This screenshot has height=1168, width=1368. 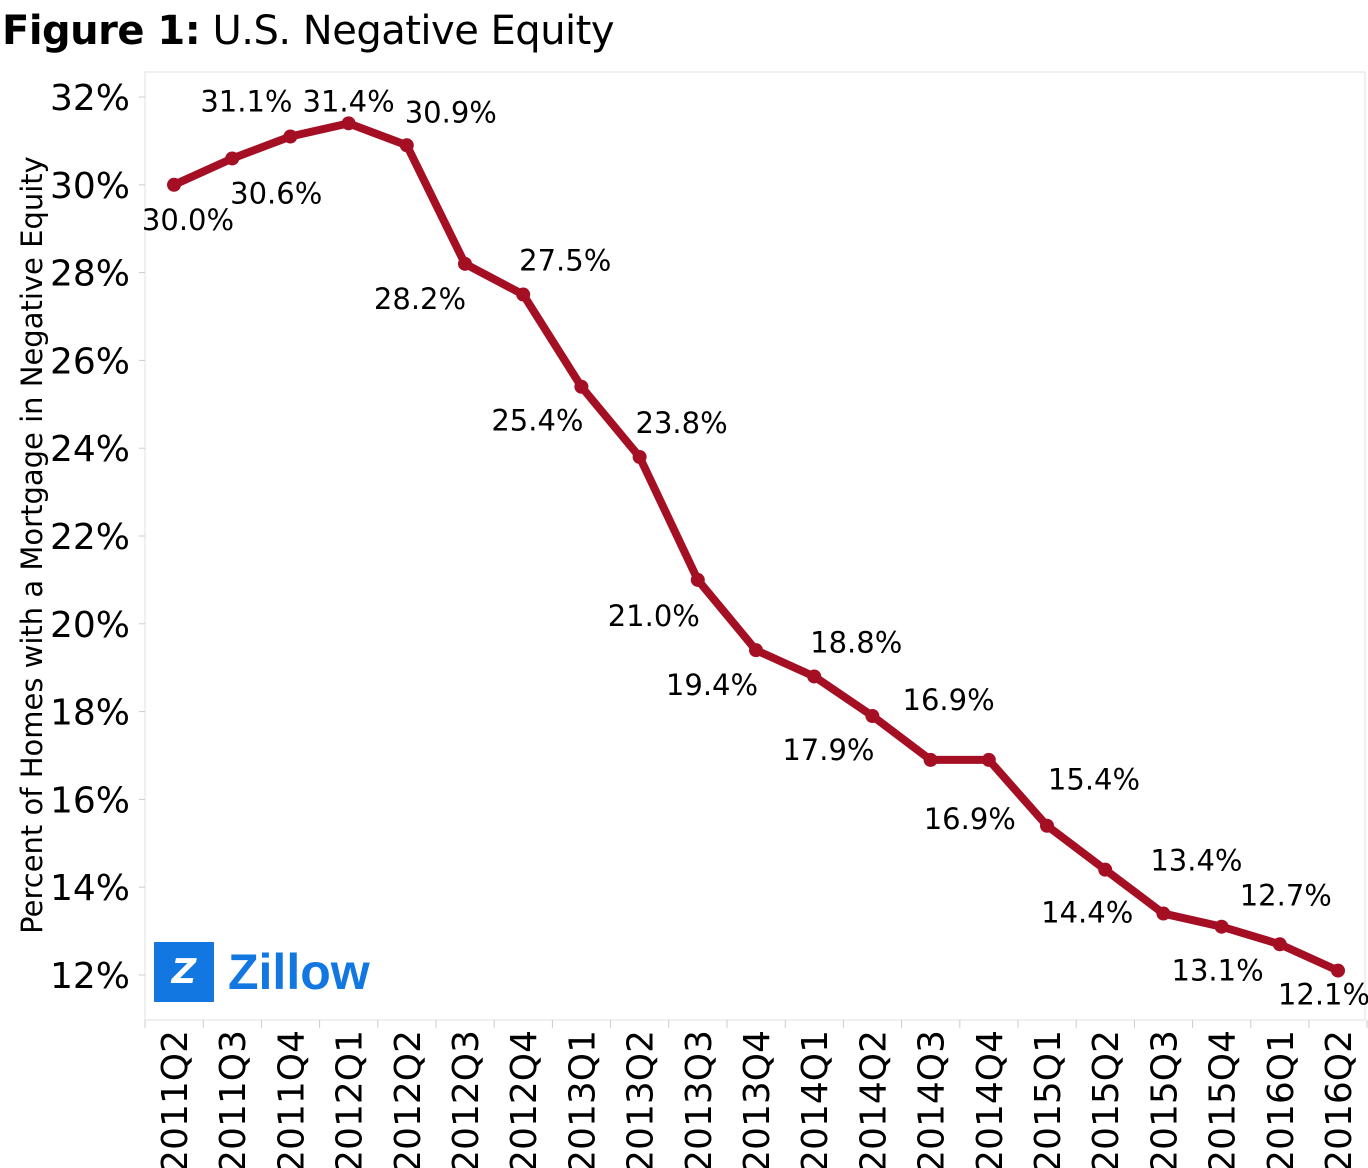 What do you see at coordinates (90, 98) in the screenshot?
I see `y-tick-label: 32%` at bounding box center [90, 98].